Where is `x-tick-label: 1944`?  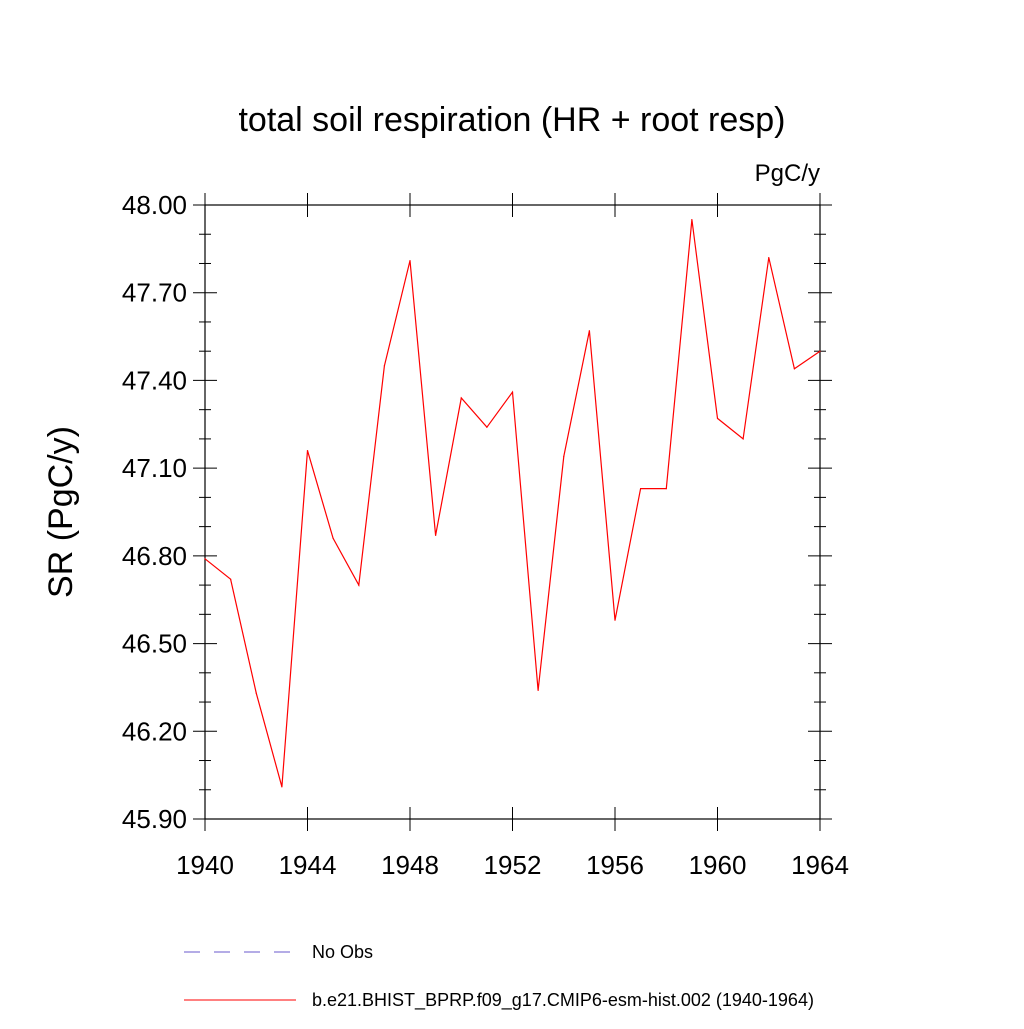
x-tick-label: 1944 is located at coordinates (308, 865).